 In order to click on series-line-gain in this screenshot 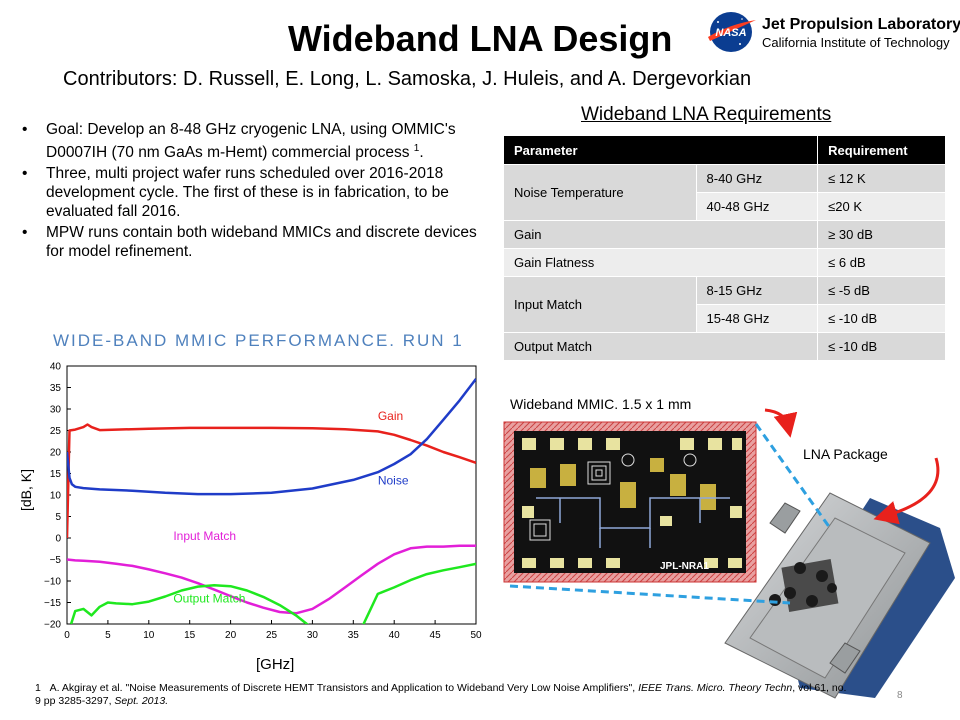, I will do `click(271, 481)`.